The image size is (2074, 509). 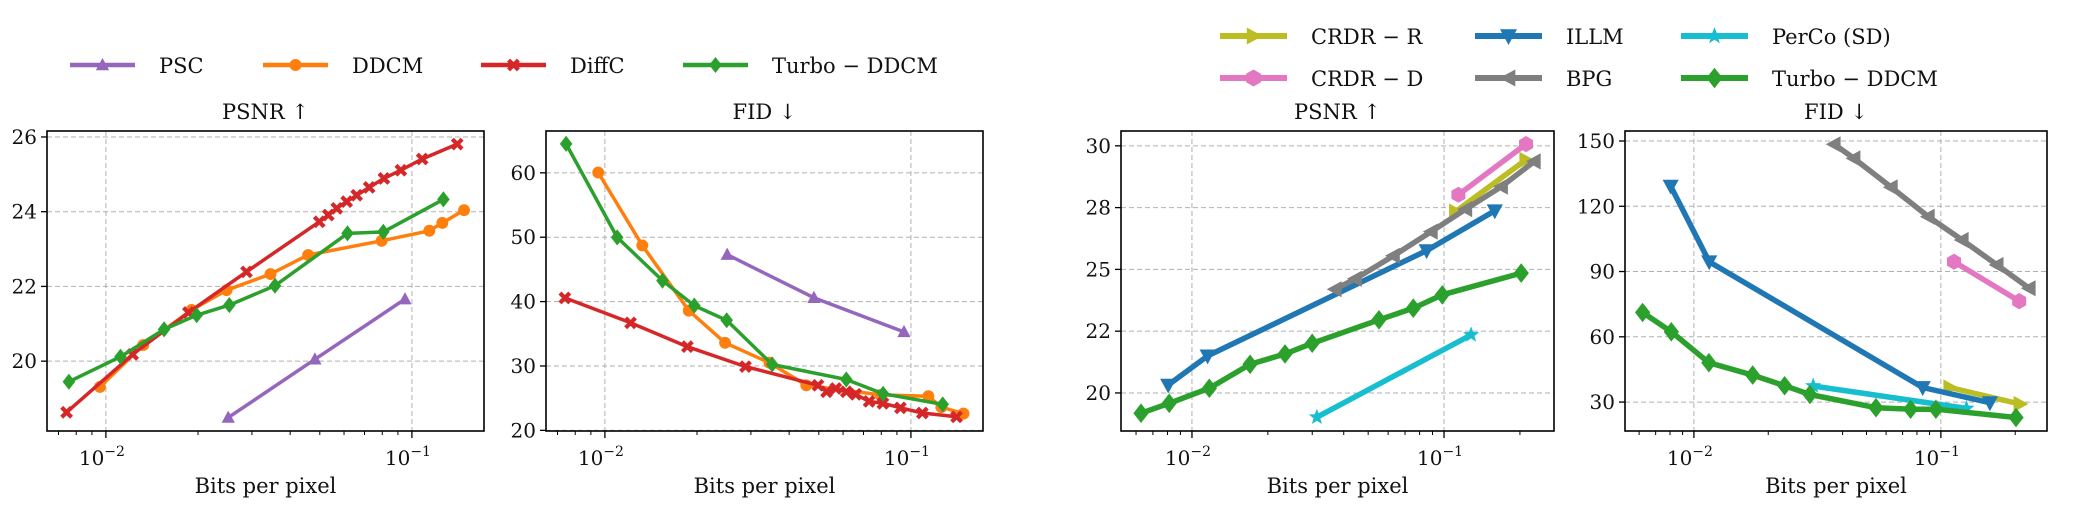 What do you see at coordinates (1098, 208) in the screenshot?
I see `y-tick-label: 28` at bounding box center [1098, 208].